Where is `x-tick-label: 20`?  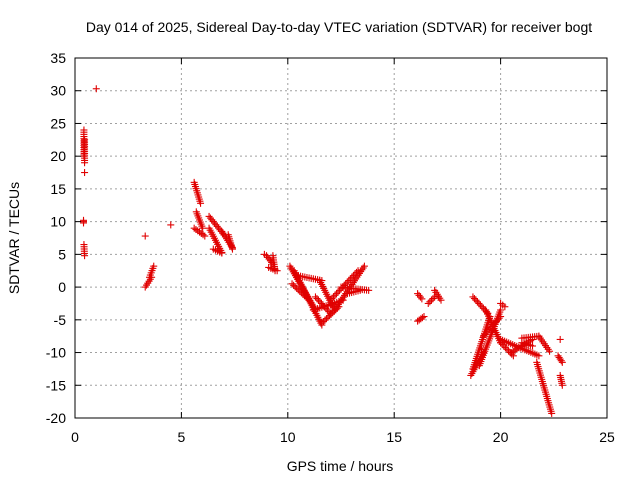 x-tick-label: 20 is located at coordinates (501, 437).